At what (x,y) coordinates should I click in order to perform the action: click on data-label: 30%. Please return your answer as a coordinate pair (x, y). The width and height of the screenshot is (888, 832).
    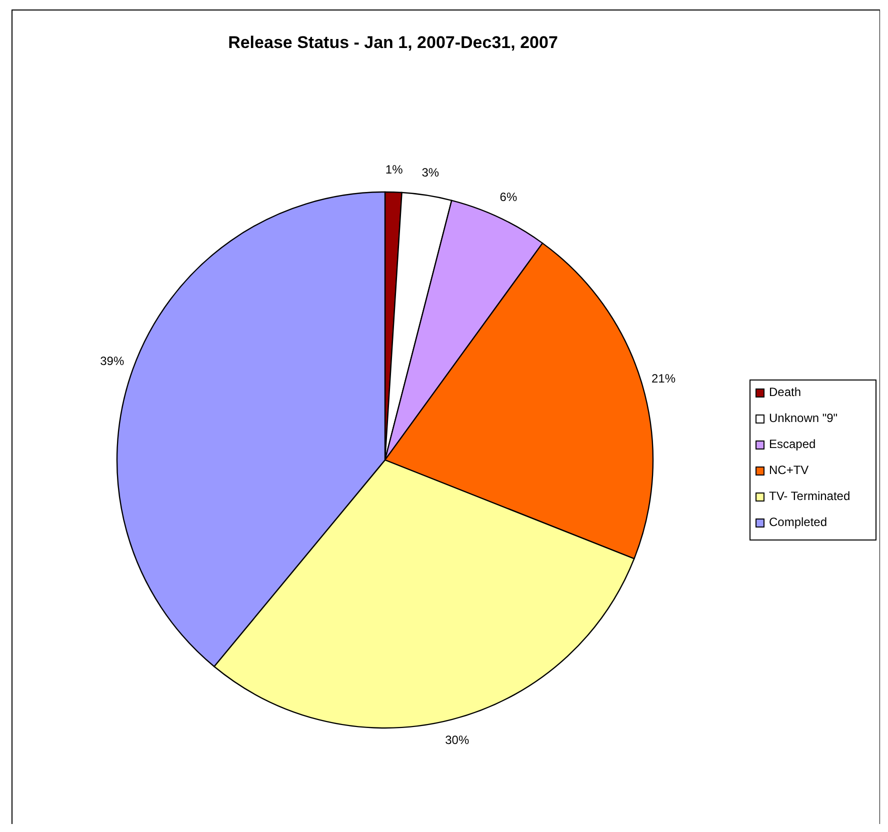
    Looking at the image, I should click on (457, 740).